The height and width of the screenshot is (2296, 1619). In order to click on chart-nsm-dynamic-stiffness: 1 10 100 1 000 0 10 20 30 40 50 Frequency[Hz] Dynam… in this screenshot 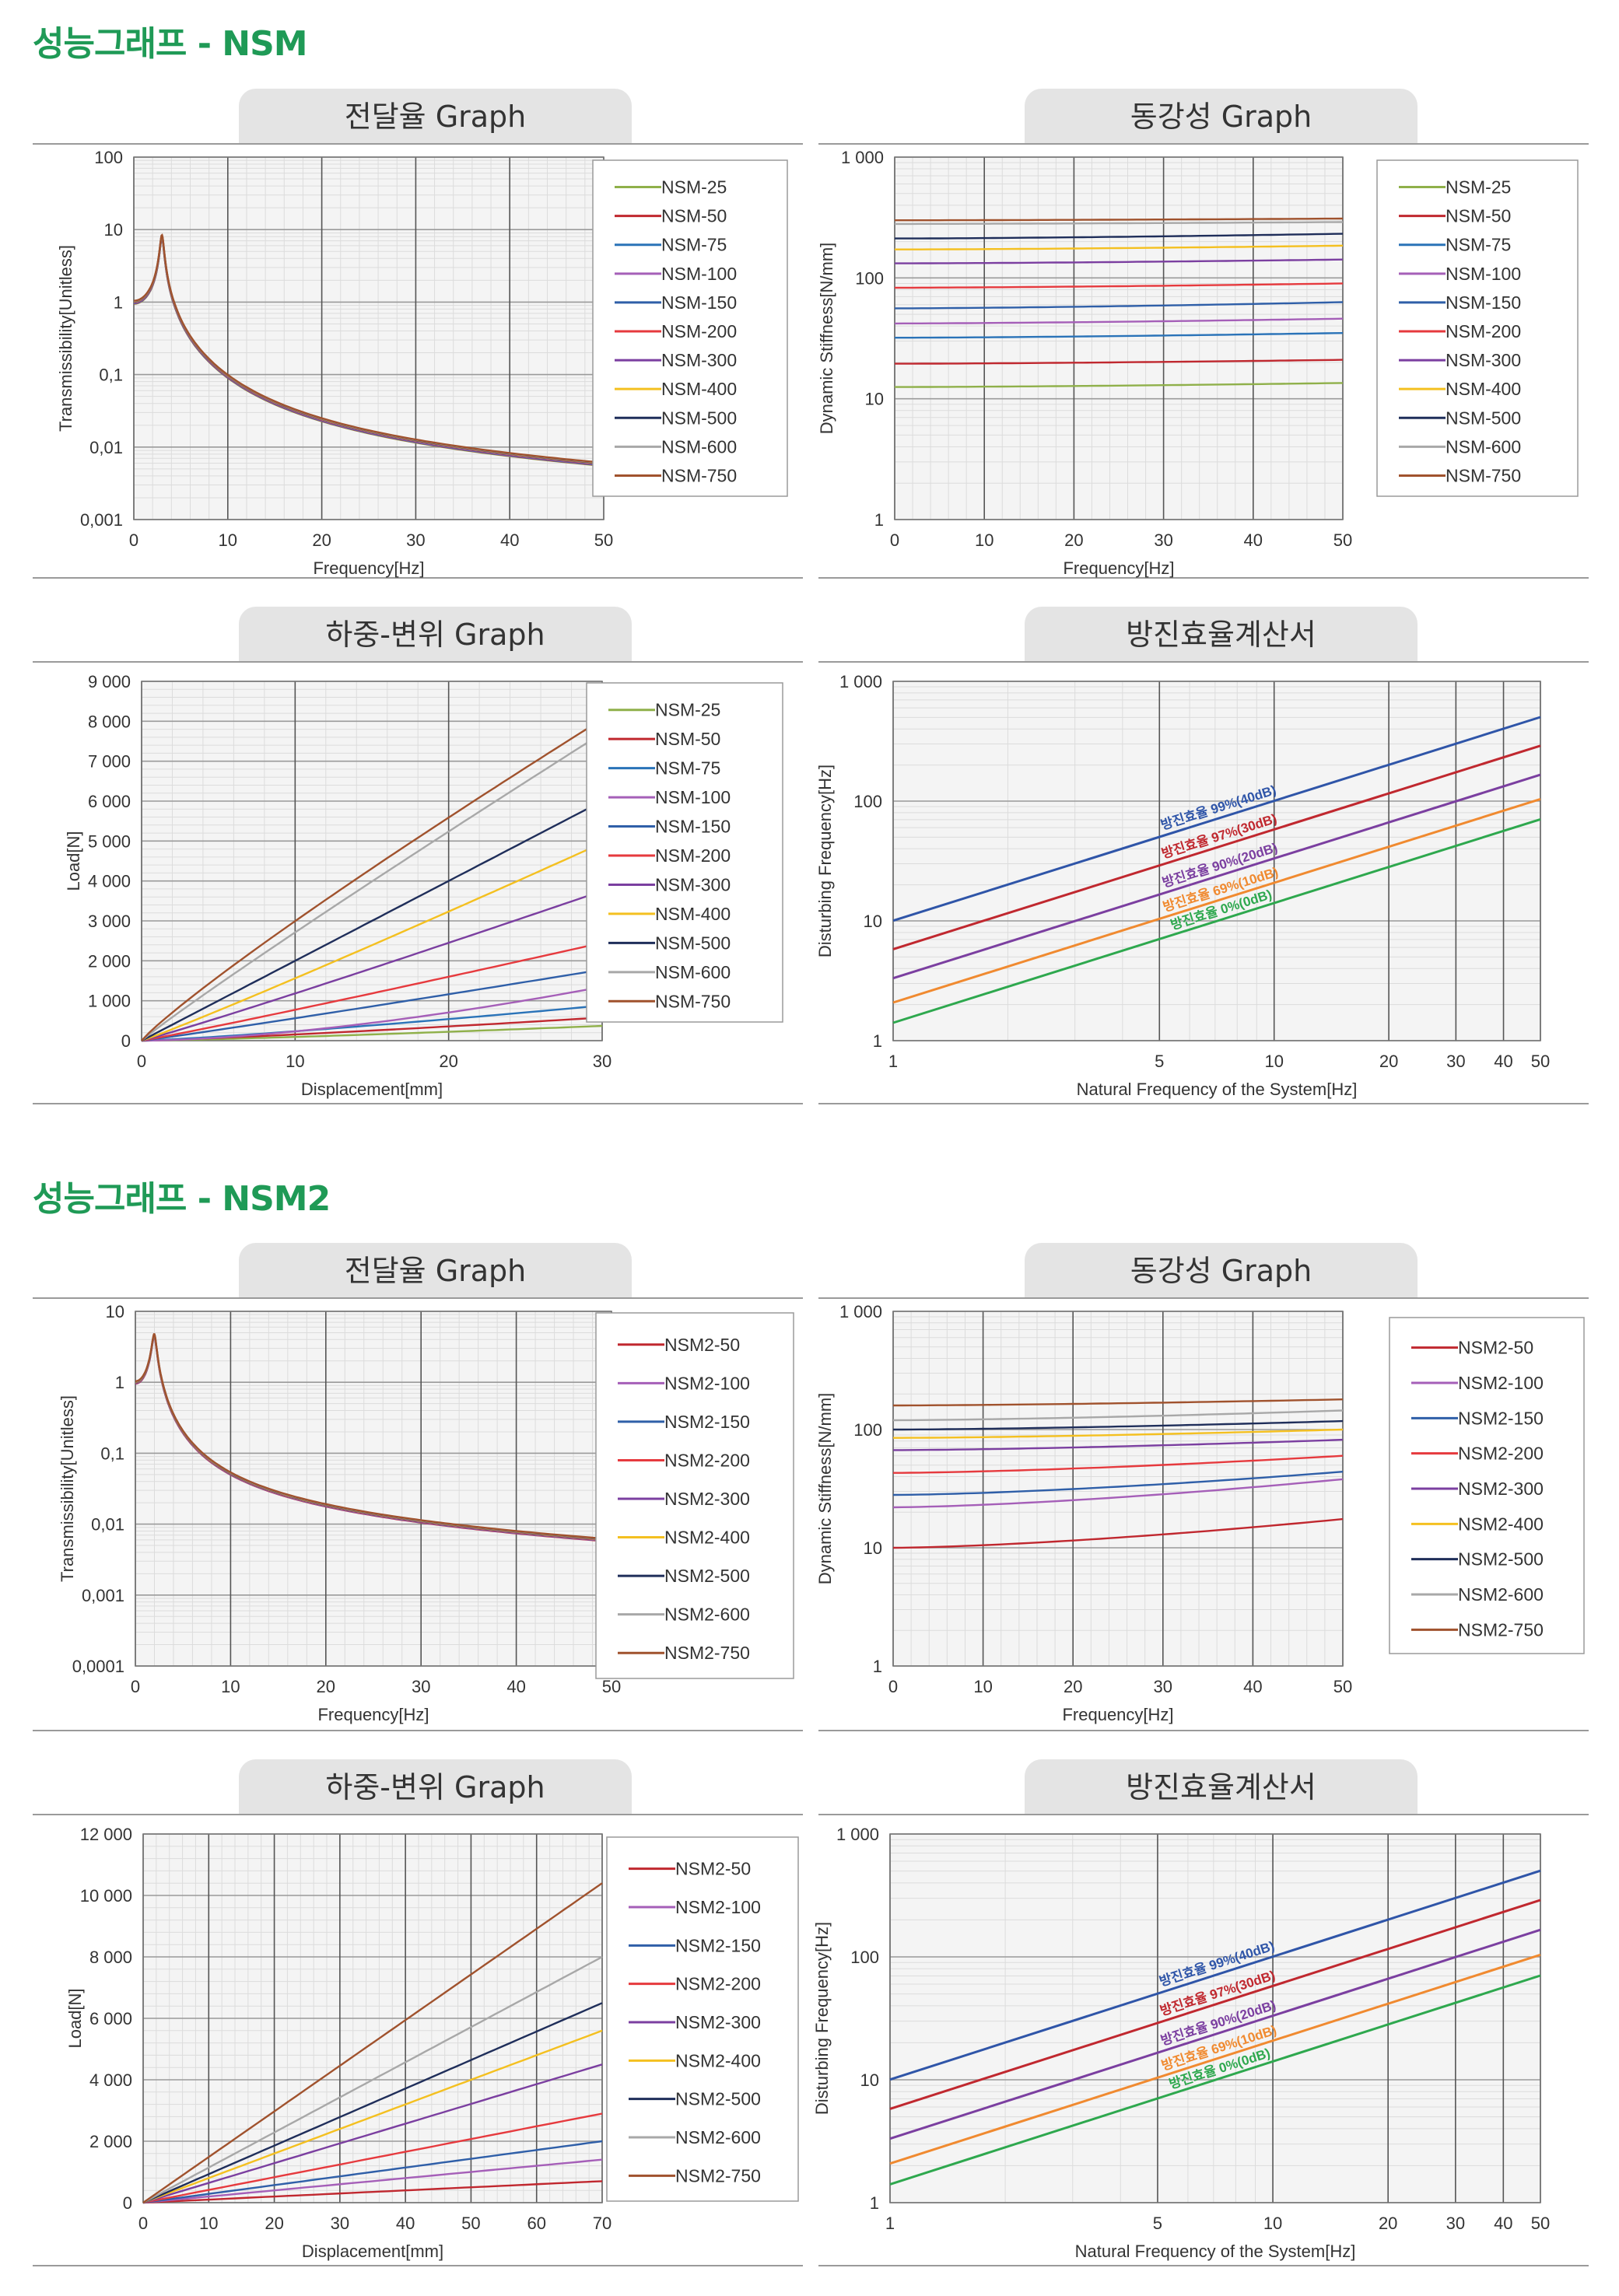, I will do `click(1198, 363)`.